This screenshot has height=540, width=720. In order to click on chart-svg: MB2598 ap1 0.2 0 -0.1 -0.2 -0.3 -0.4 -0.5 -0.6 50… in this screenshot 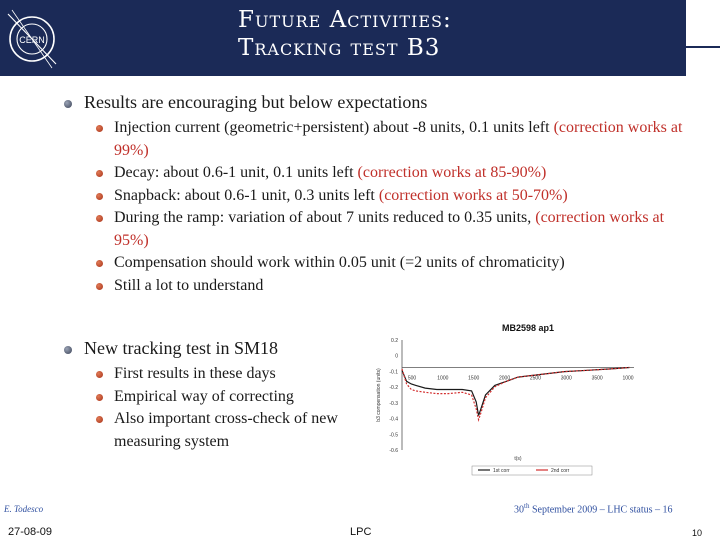, I will do `click(505, 399)`.